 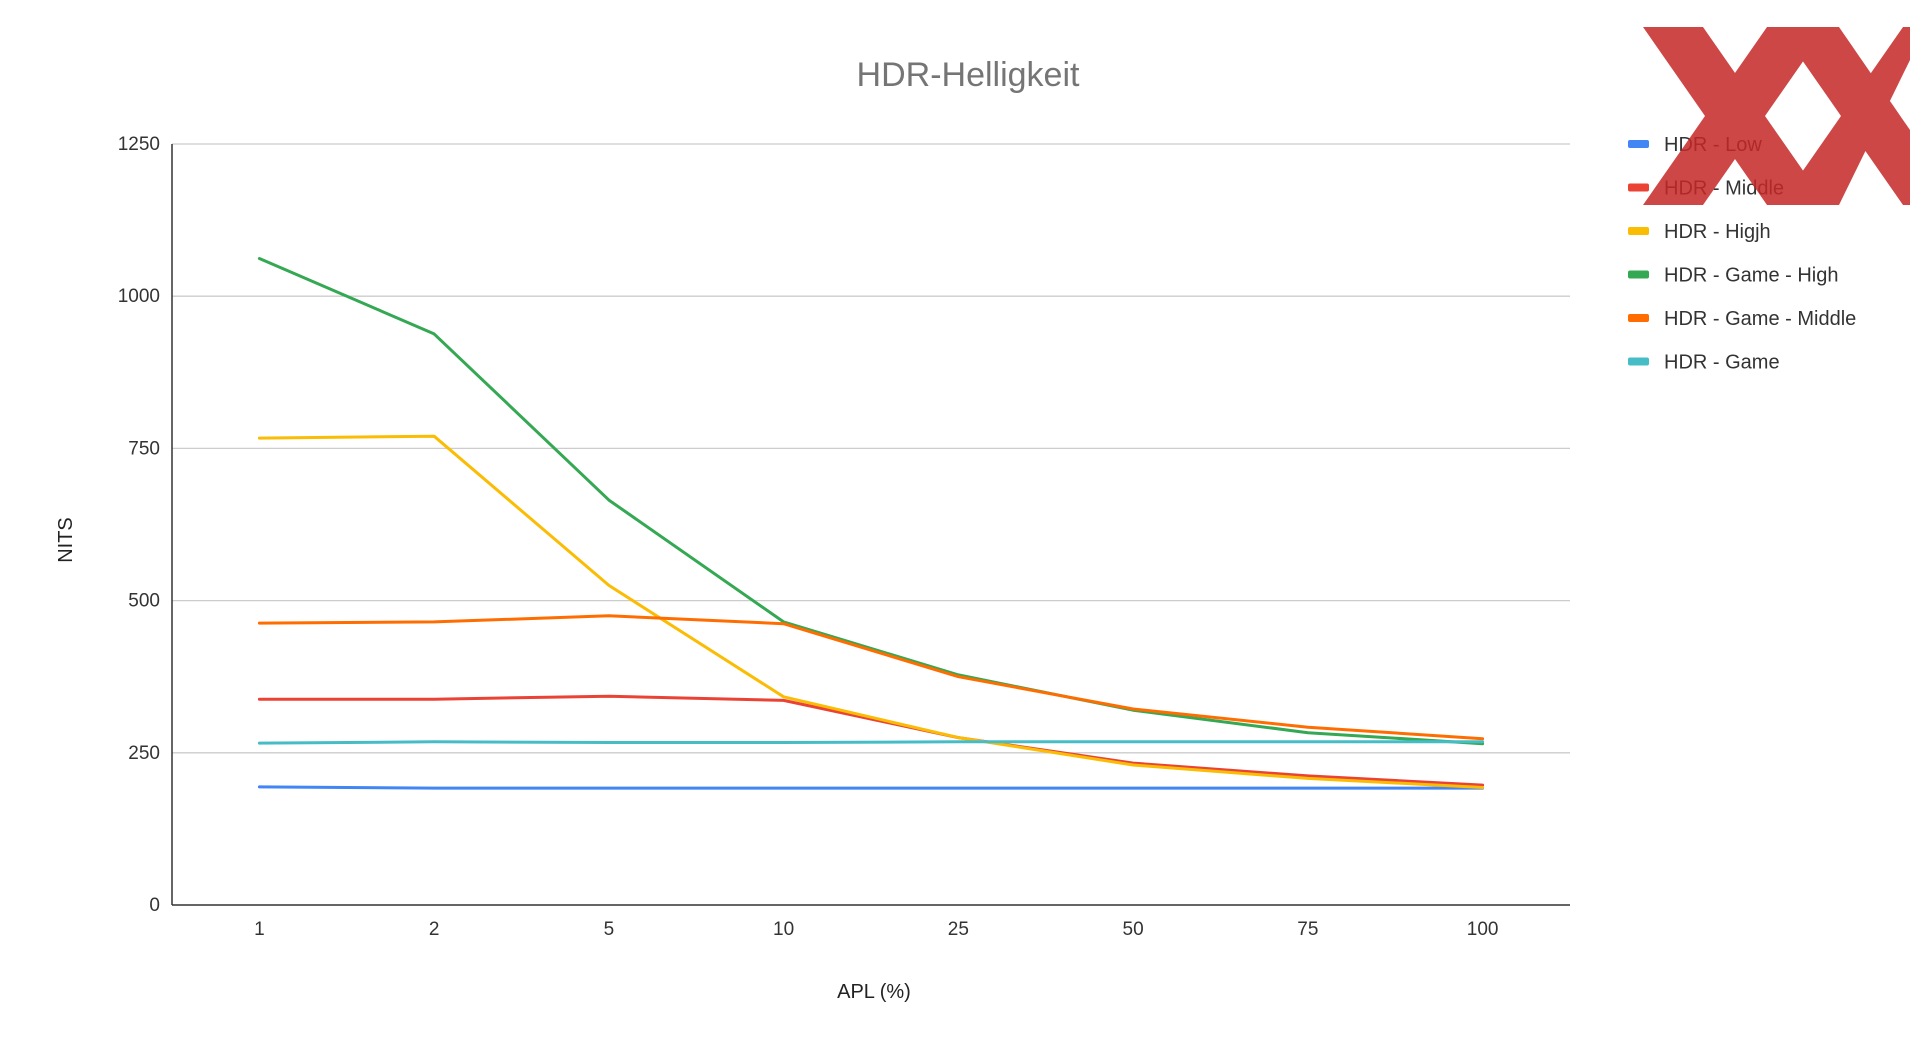 I want to click on y-tick-label: 750, so click(x=144, y=448).